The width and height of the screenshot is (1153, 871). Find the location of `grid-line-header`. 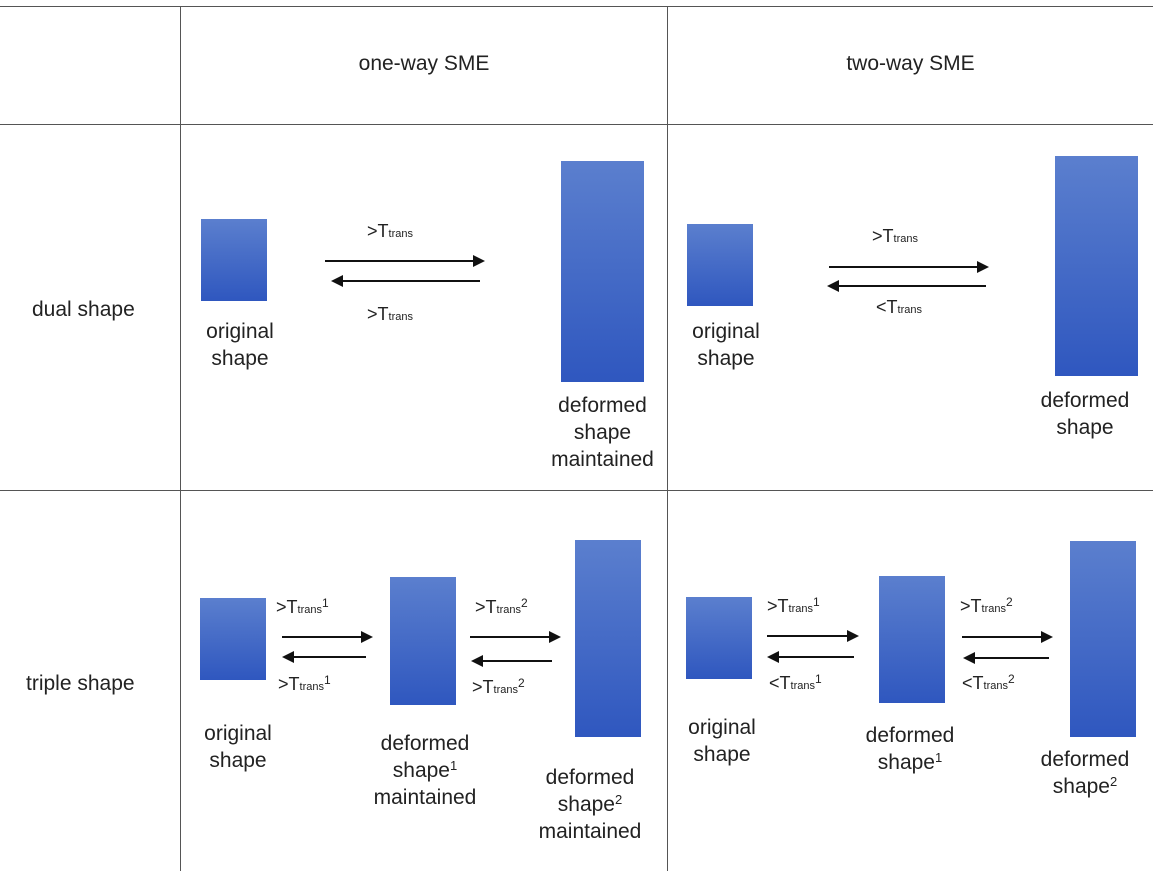

grid-line-header is located at coordinates (576, 124).